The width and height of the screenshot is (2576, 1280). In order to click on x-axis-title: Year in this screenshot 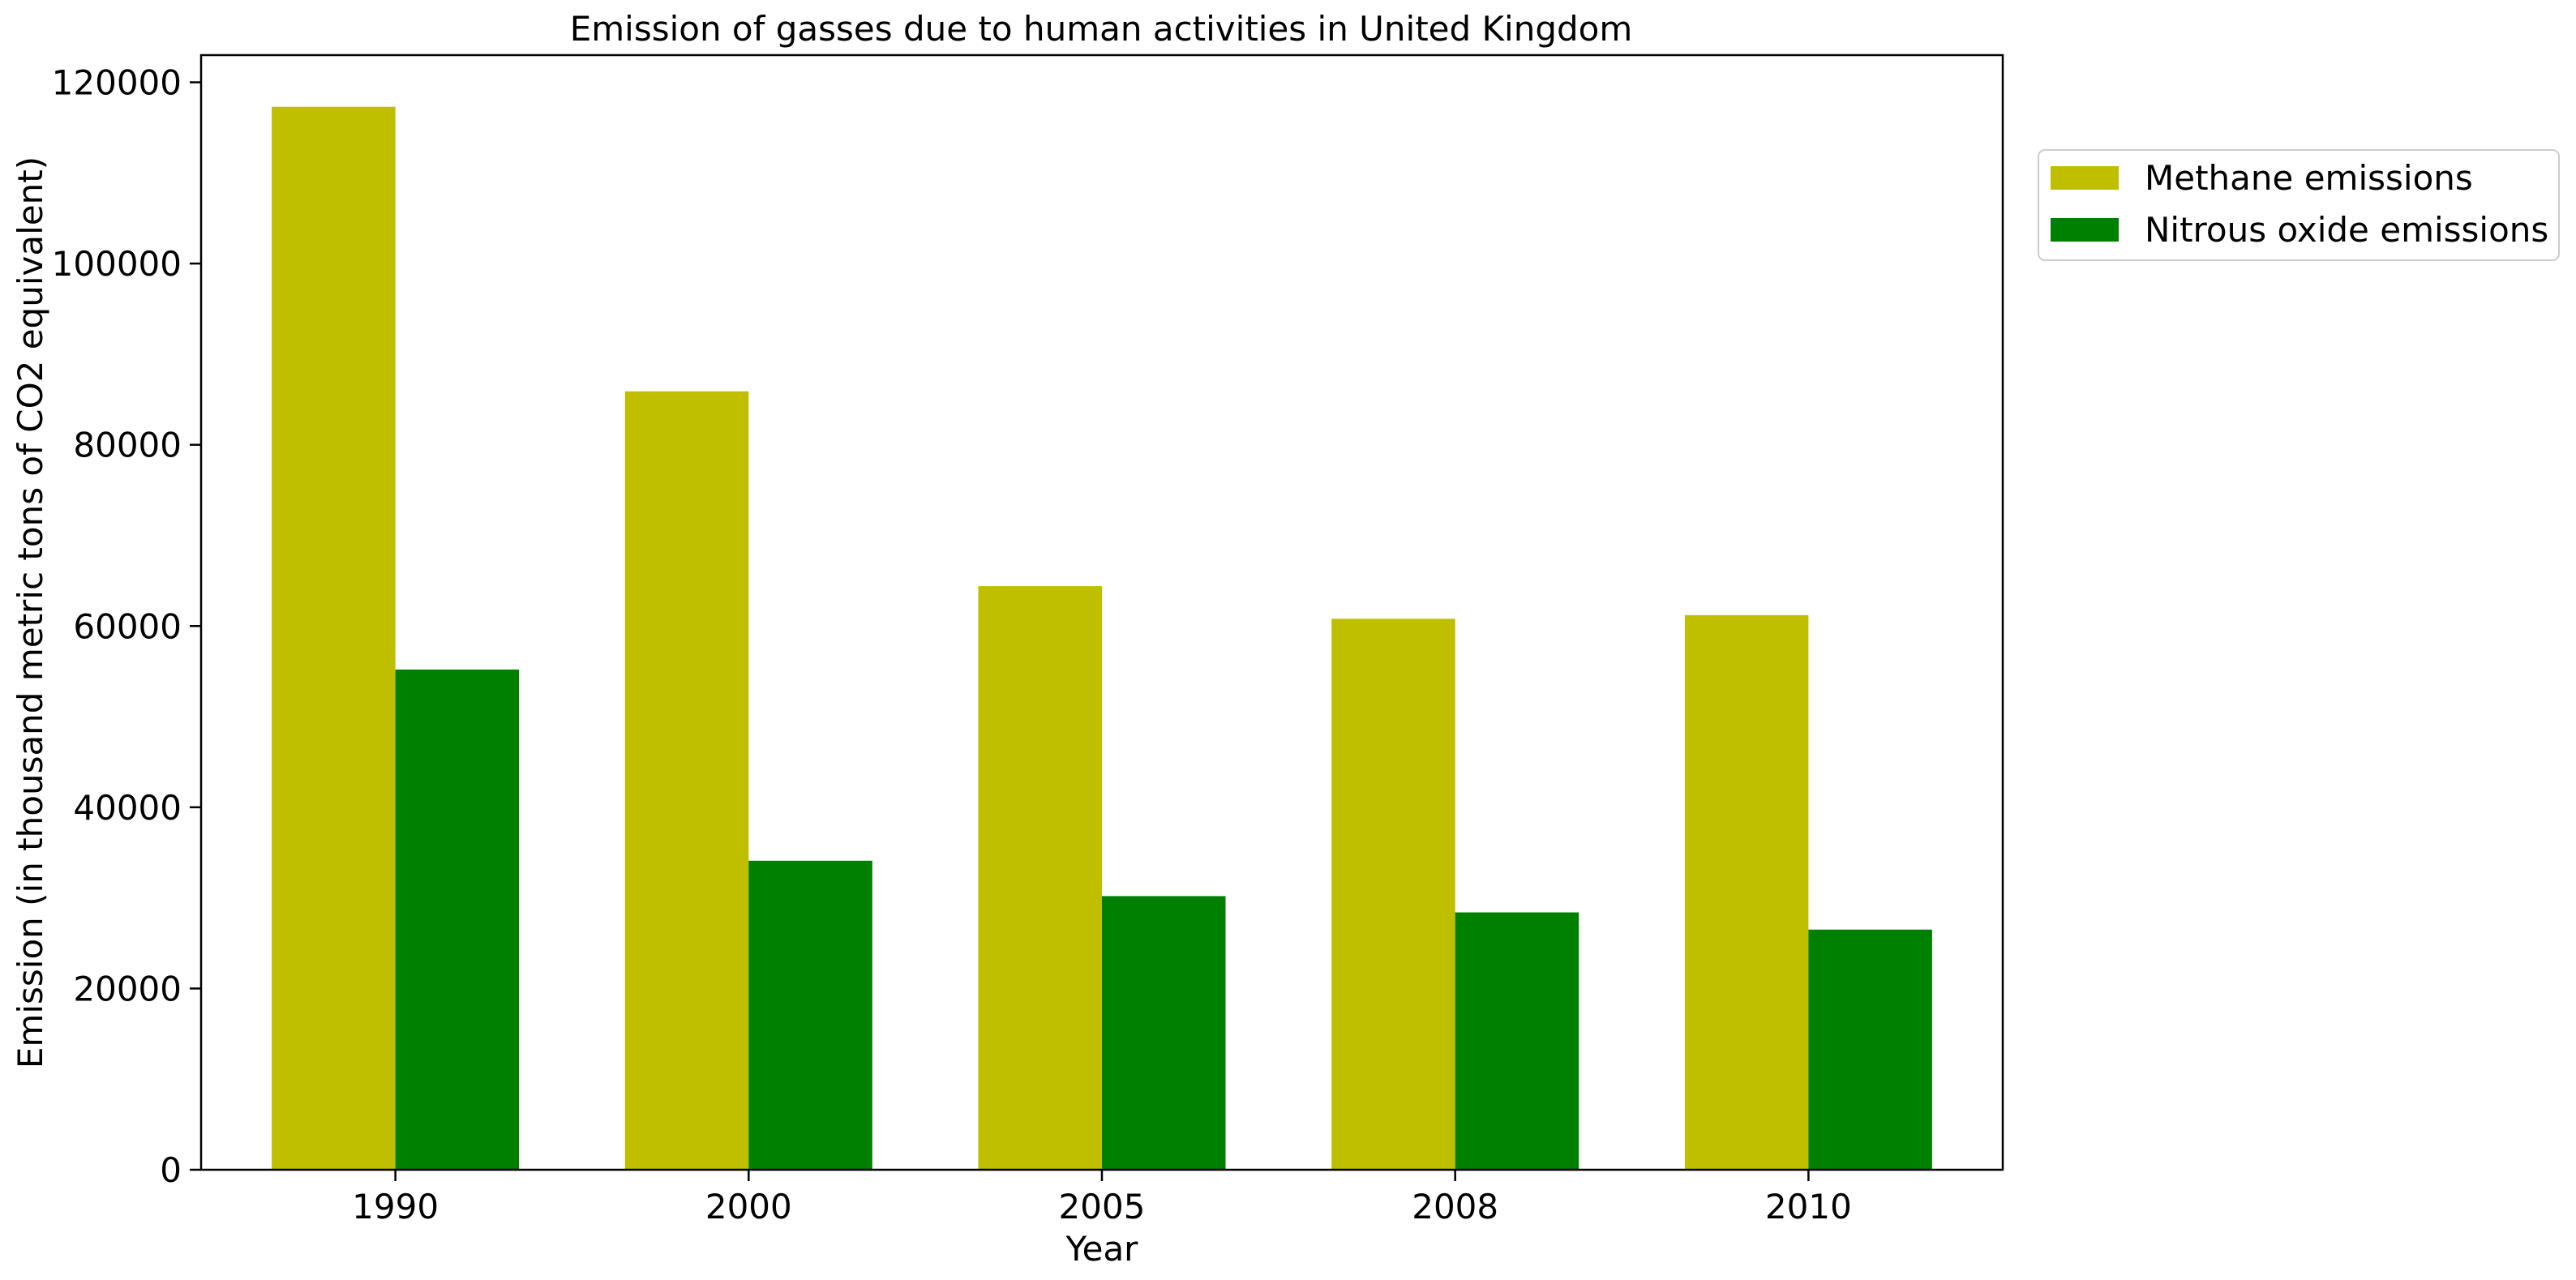, I will do `click(1102, 1249)`.